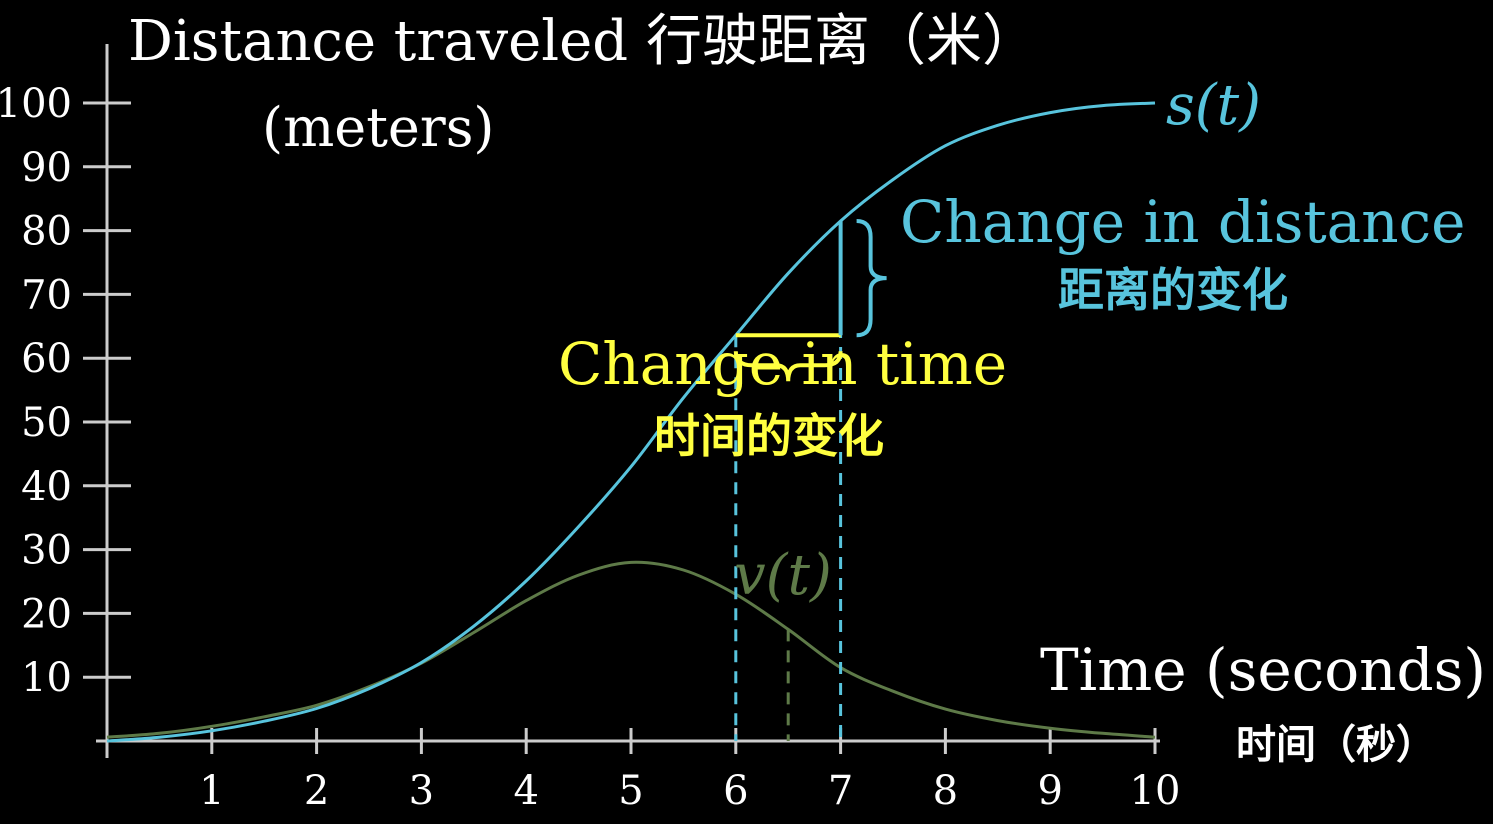  Describe the element at coordinates (525, 791) in the screenshot. I see `x-tick-label: 4` at that location.